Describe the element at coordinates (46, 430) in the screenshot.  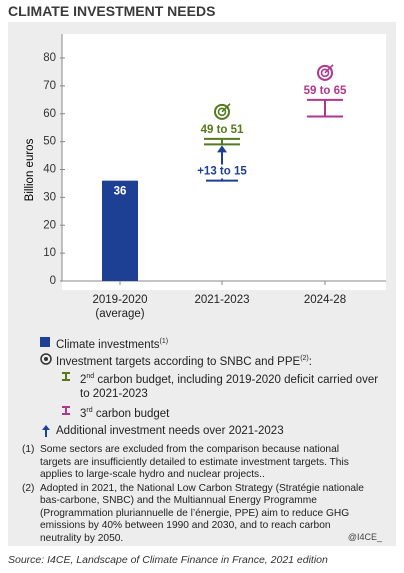
I see `arrow-icon` at that location.